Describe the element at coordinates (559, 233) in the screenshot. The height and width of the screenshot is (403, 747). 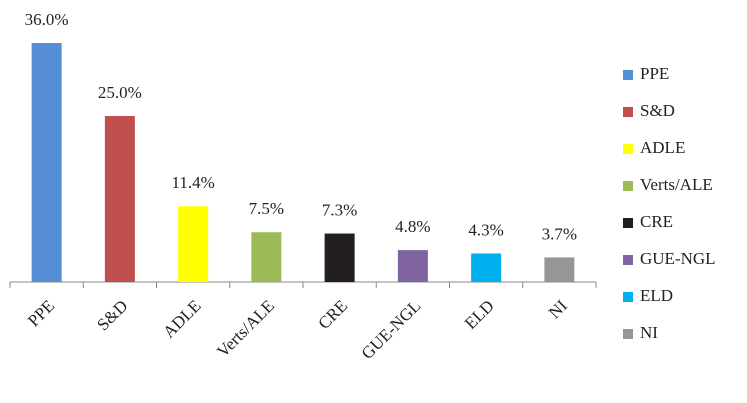
I see `data-label: 3.7%` at that location.